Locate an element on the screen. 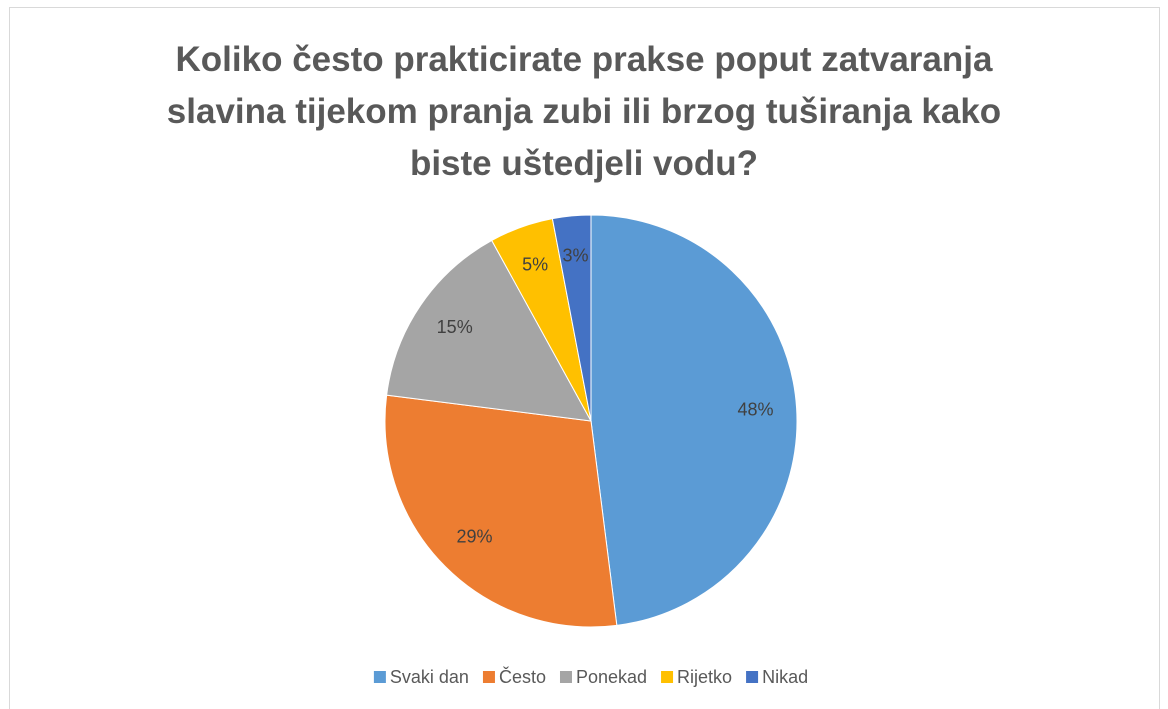 The height and width of the screenshot is (709, 1168). data-label: 29% is located at coordinates (474, 536).